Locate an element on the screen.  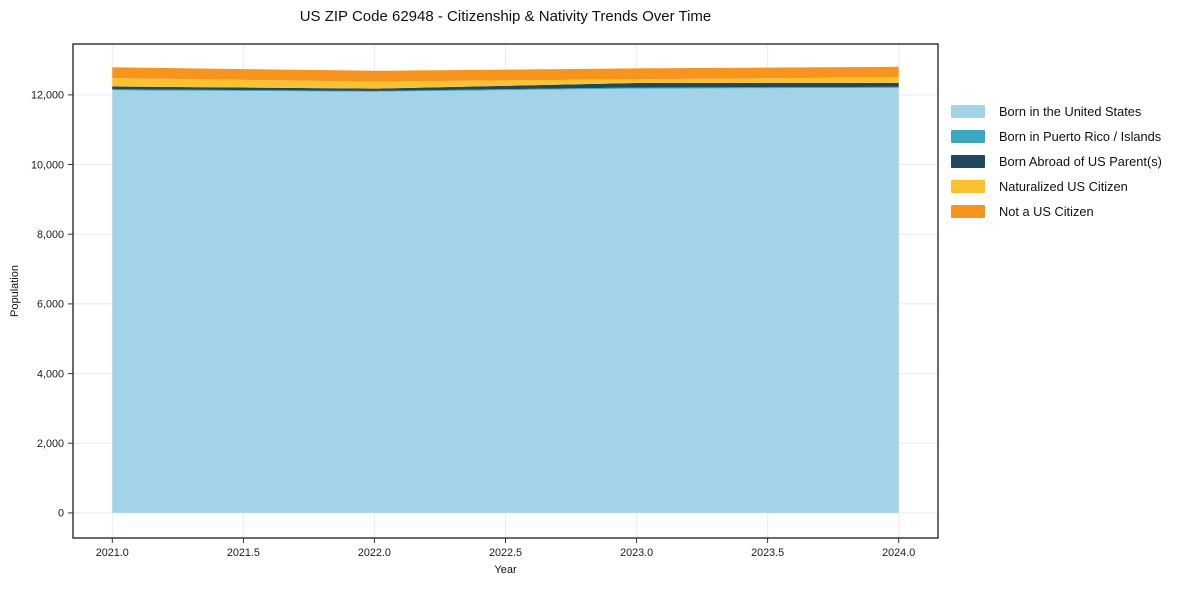
legend-label: Naturalized US Citizen is located at coordinates (1063, 186).